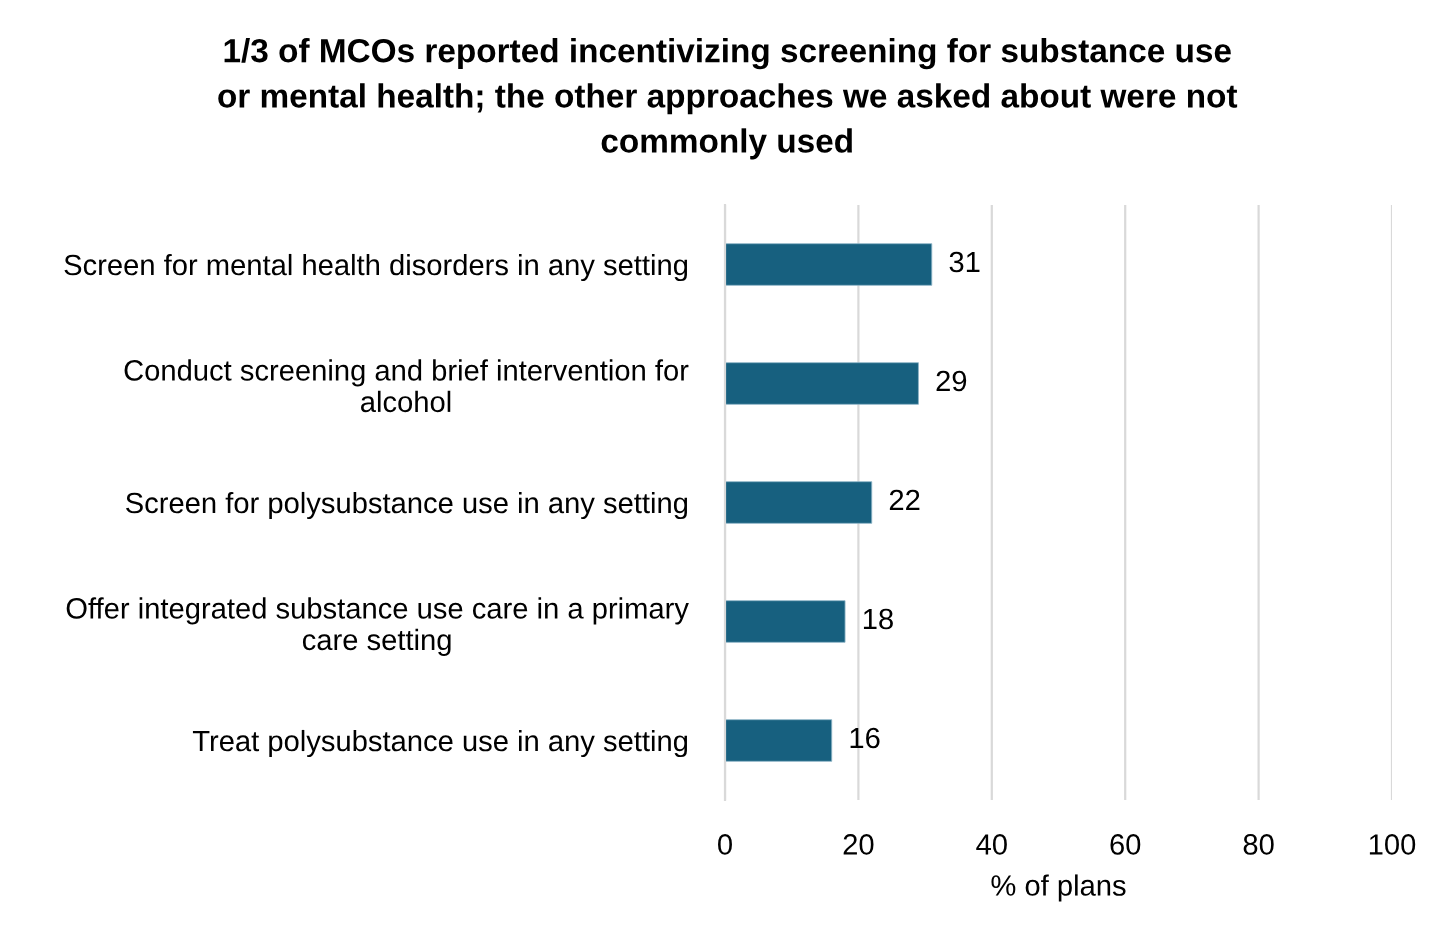 The image size is (1440, 932). What do you see at coordinates (407, 505) in the screenshot?
I see `y-tick-label: Screen for polysubstance use in any setting` at bounding box center [407, 505].